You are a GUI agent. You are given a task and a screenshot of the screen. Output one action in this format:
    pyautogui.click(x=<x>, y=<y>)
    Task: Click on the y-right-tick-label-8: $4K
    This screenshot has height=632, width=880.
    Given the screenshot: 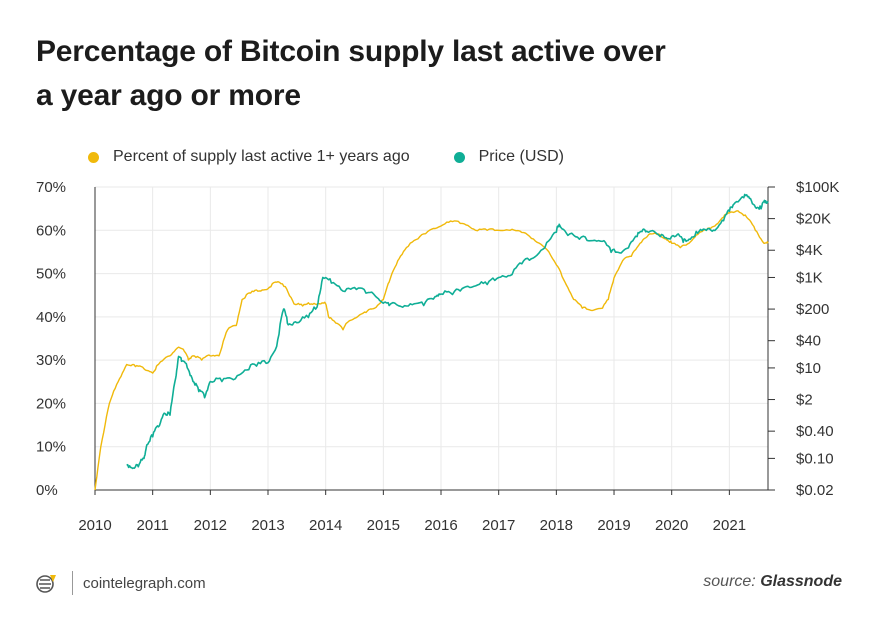 What is the action you would take?
    pyautogui.click(x=809, y=250)
    